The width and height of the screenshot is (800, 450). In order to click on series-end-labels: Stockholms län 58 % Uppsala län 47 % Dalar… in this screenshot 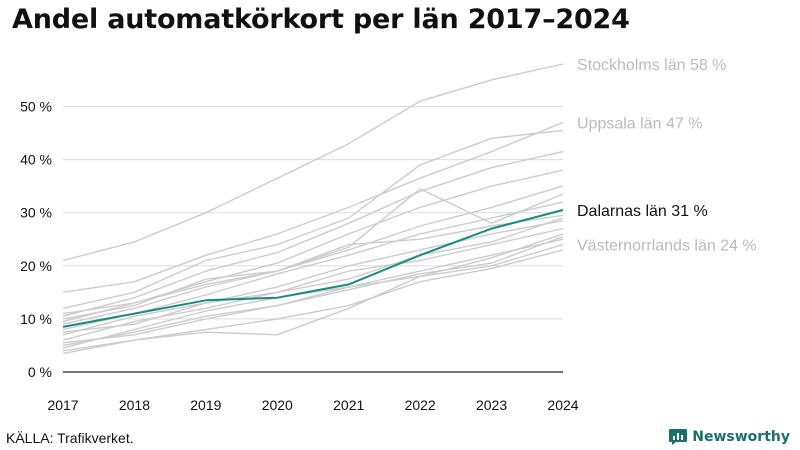, I will do `click(667, 156)`.